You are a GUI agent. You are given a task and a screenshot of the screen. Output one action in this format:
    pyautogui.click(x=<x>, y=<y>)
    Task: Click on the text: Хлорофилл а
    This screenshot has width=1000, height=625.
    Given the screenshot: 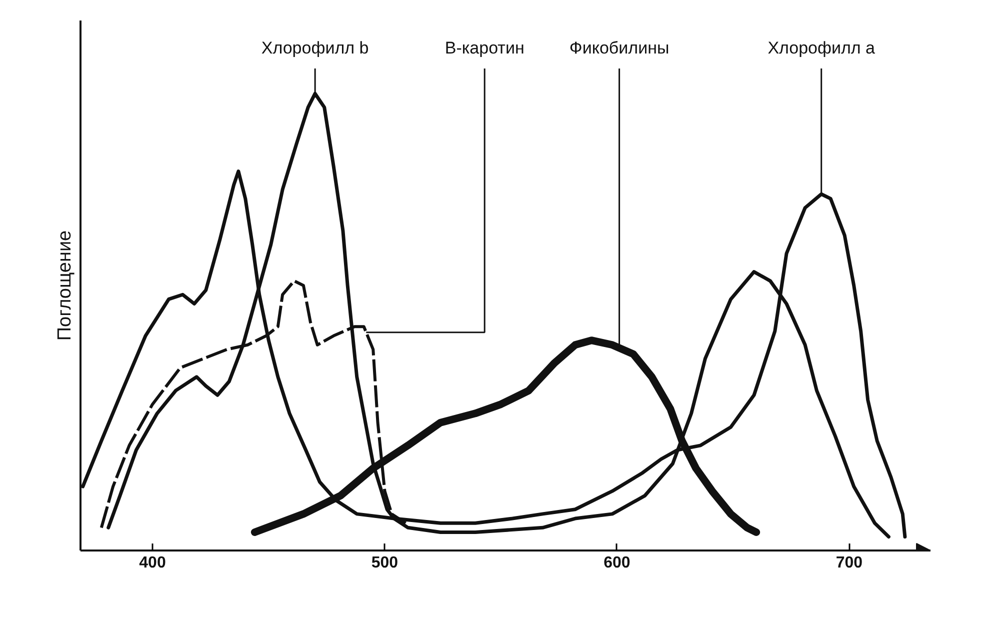 What is the action you would take?
    pyautogui.click(x=822, y=48)
    